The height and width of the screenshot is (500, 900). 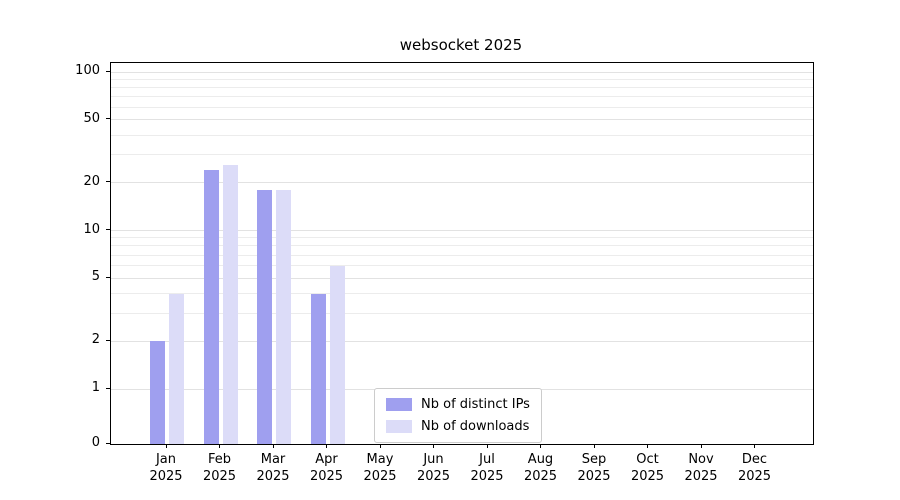 What do you see at coordinates (95, 340) in the screenshot?
I see `y-tick-label: 2` at bounding box center [95, 340].